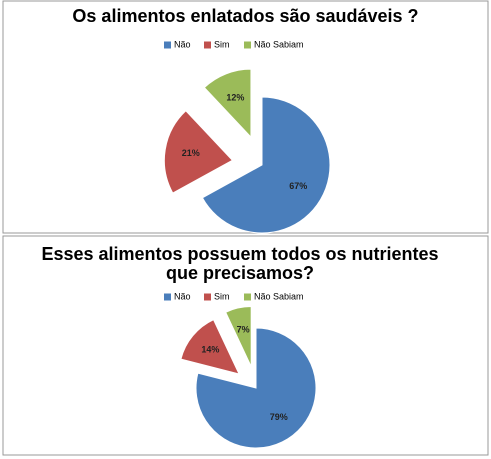 The image size is (491, 459). What do you see at coordinates (235, 97) in the screenshot?
I see `value-label: 12%` at bounding box center [235, 97].